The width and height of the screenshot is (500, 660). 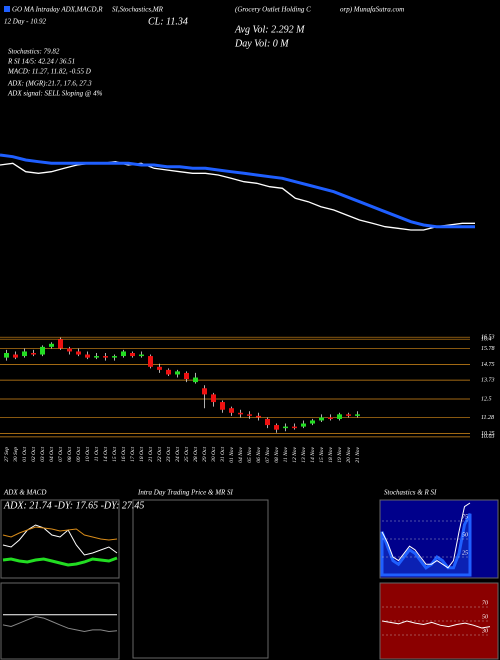 I want to click on y-tick-label: 16.53, so click(x=488, y=338).